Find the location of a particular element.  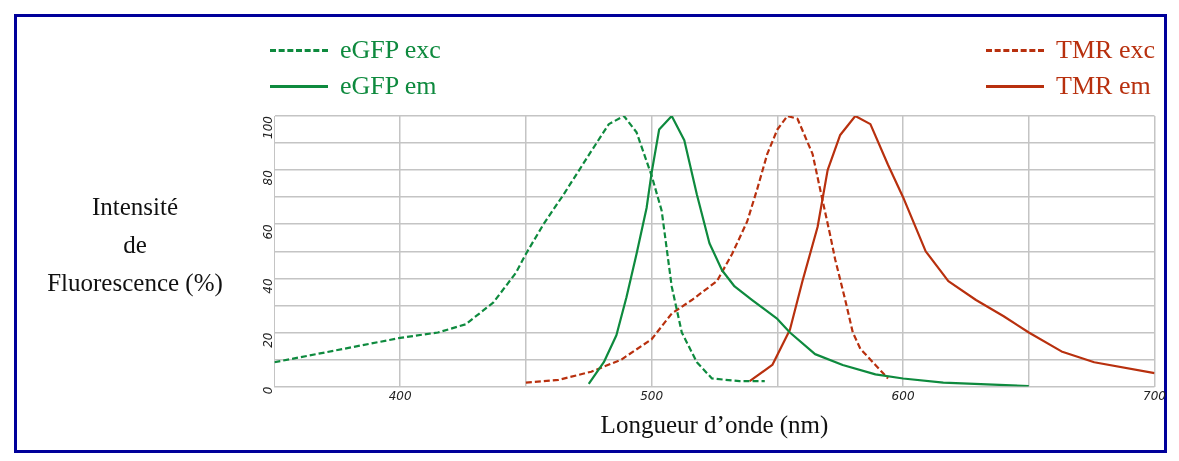

x-tick-label: 600 is located at coordinates (903, 395).